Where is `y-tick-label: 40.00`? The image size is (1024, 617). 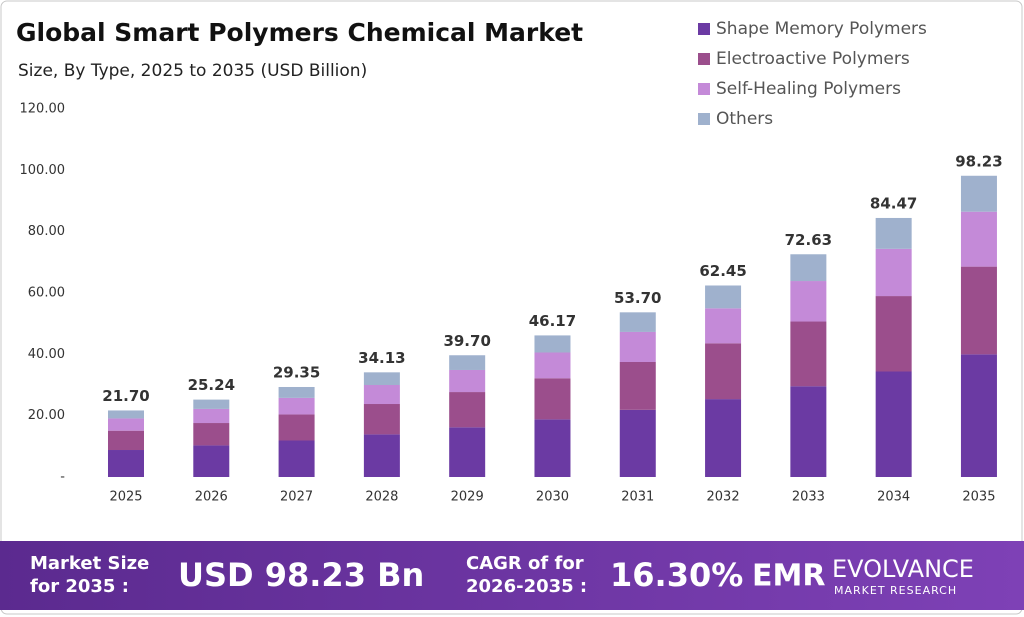
y-tick-label: 40.00 is located at coordinates (46, 354).